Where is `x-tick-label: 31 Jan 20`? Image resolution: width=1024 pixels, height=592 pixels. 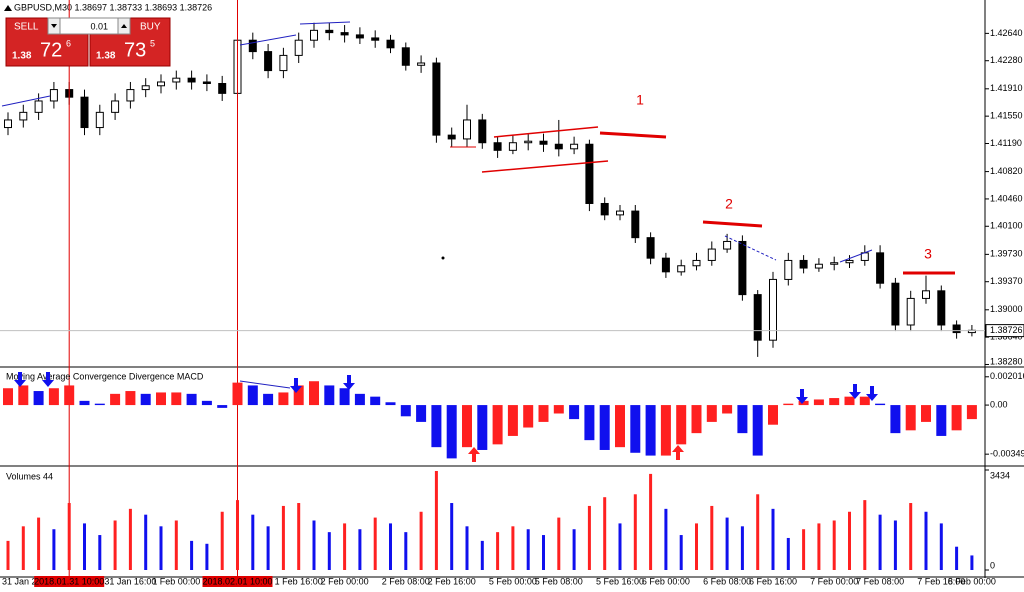
x-tick-label: 31 Jan 20 is located at coordinates (22, 581).